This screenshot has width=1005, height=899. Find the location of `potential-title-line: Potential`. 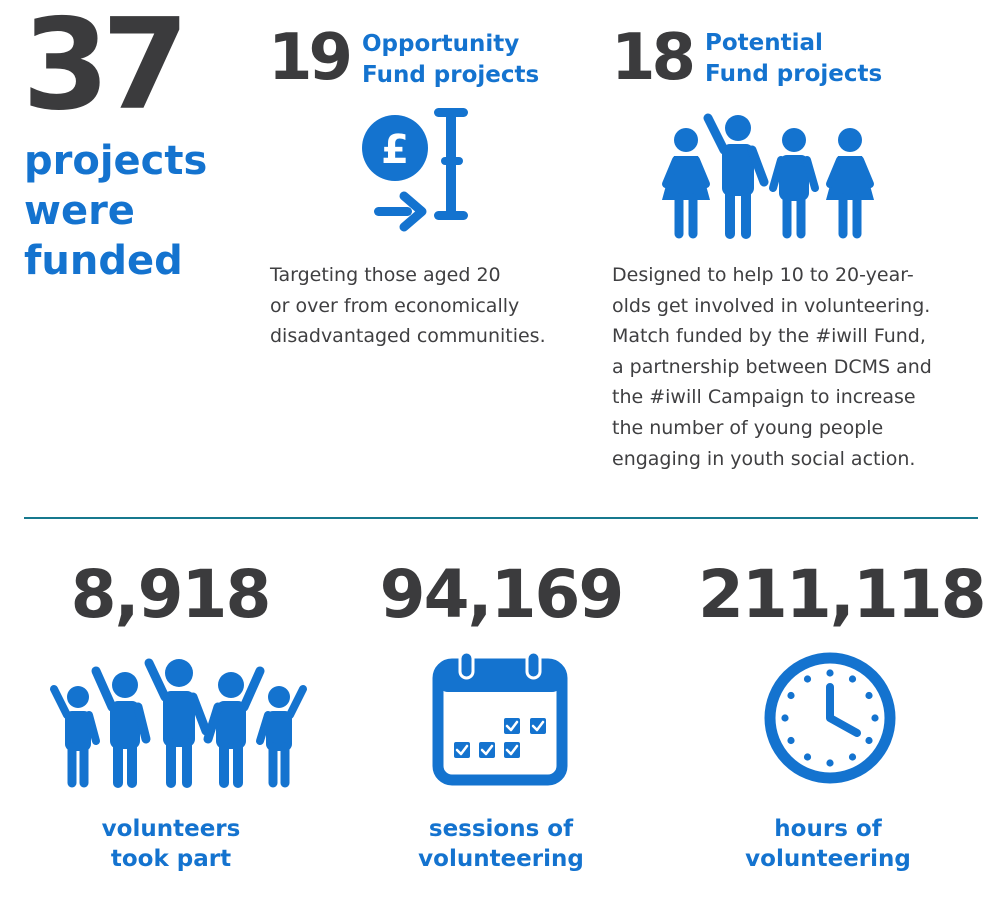

potential-title-line: Potential is located at coordinates (764, 43).